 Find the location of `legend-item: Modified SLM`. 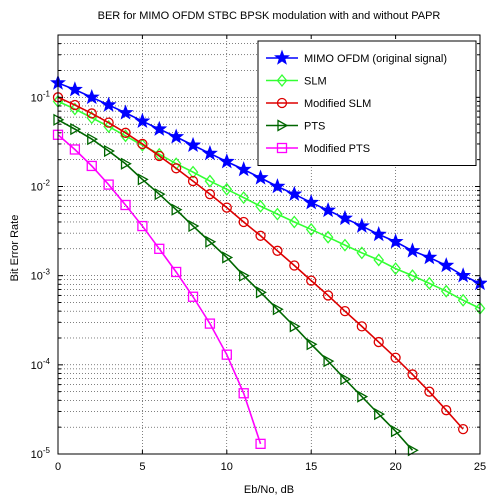

legend-item: Modified SLM is located at coordinates (318, 103).